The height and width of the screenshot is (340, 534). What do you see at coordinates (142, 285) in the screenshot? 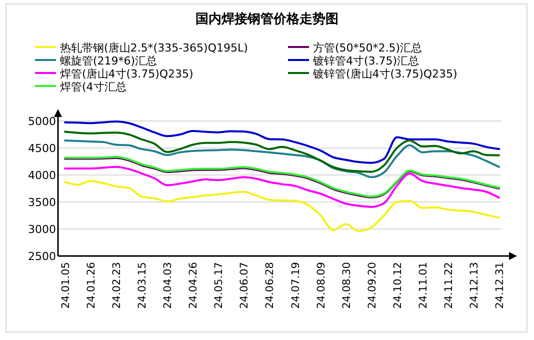
I see `x-tick-label: 24.03.15` at bounding box center [142, 285].